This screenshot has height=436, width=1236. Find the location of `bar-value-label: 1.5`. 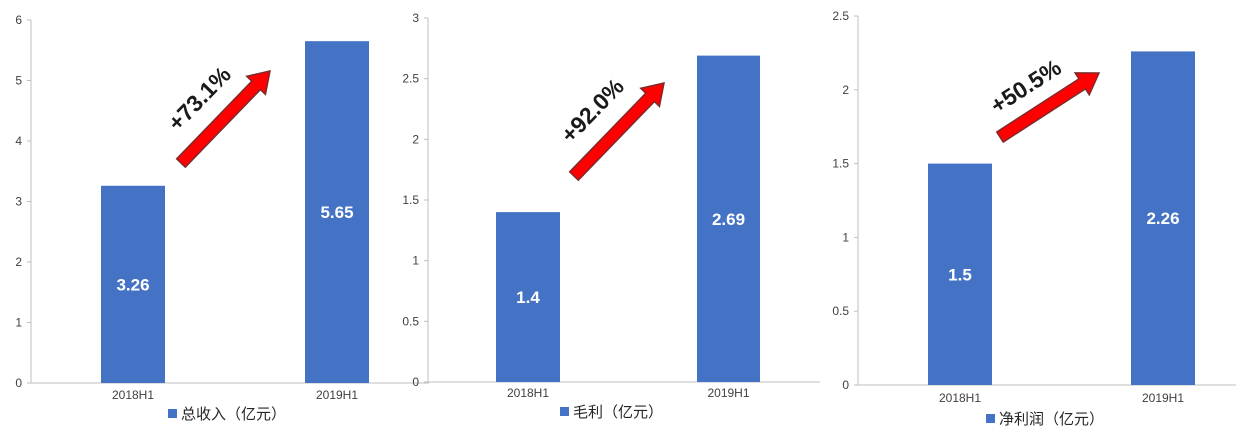

bar-value-label: 1.5 is located at coordinates (960, 274).